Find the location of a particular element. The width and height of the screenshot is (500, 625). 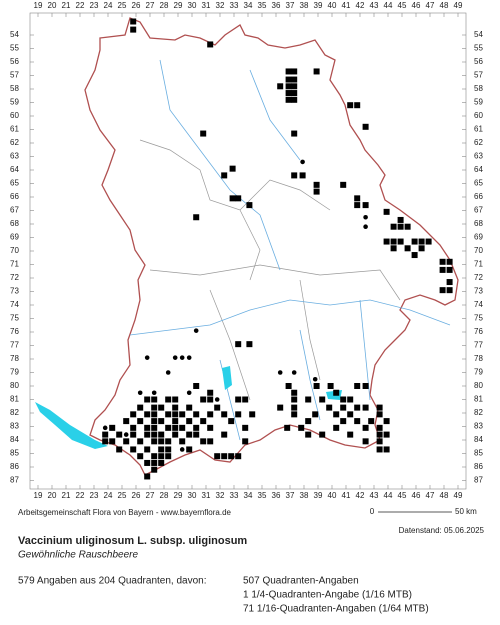

row-label: 73 is located at coordinates (14, 291).